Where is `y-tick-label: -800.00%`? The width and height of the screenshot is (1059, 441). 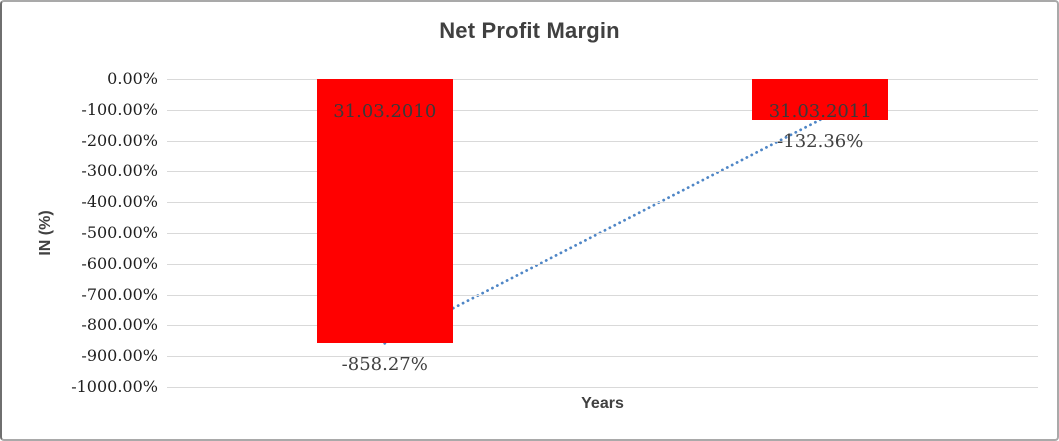
y-tick-label: -800.00% is located at coordinates (119, 325).